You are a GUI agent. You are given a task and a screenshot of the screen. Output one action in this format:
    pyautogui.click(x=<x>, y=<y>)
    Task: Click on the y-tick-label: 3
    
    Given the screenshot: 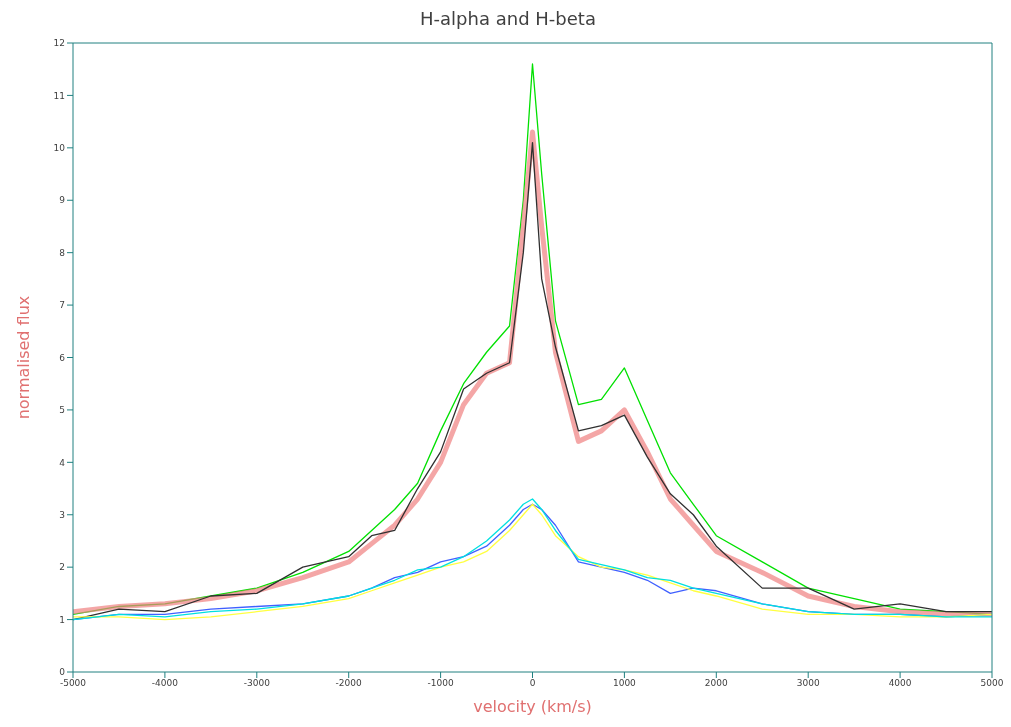 What is the action you would take?
    pyautogui.click(x=62, y=514)
    